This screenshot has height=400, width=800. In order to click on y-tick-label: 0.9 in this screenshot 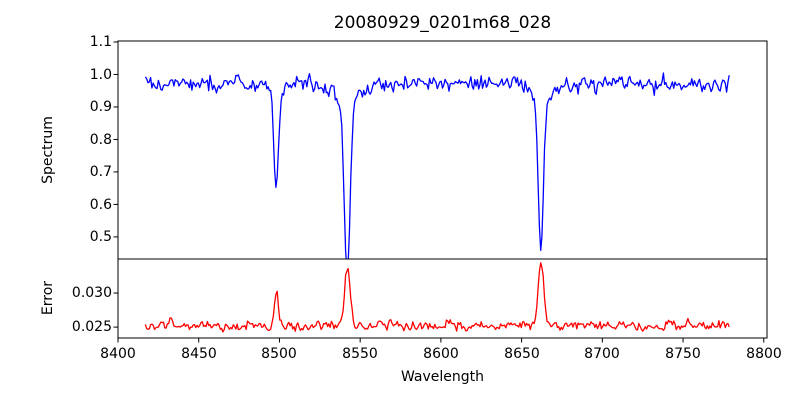, I will do `click(100, 107)`.